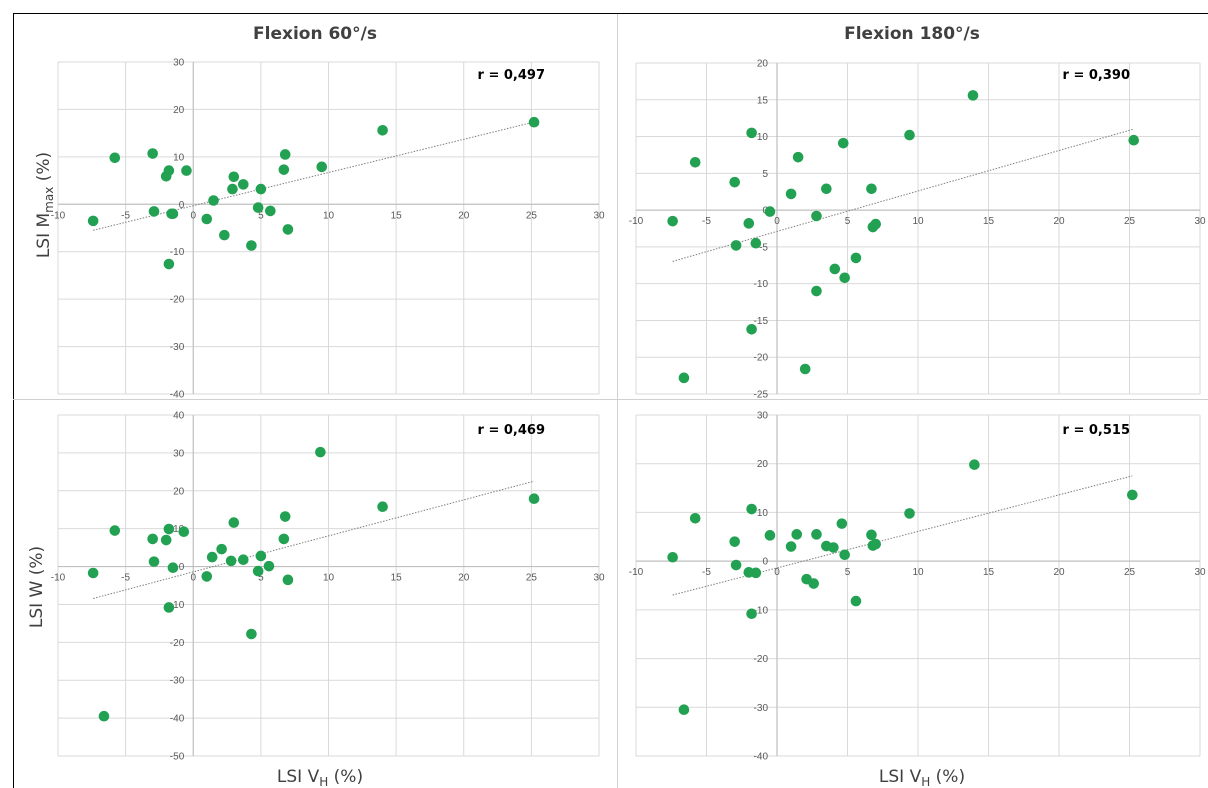 Image resolution: width=1208 pixels, height=788 pixels. What do you see at coordinates (765, 174) in the screenshot?
I see `y-tick-label: 5` at bounding box center [765, 174].